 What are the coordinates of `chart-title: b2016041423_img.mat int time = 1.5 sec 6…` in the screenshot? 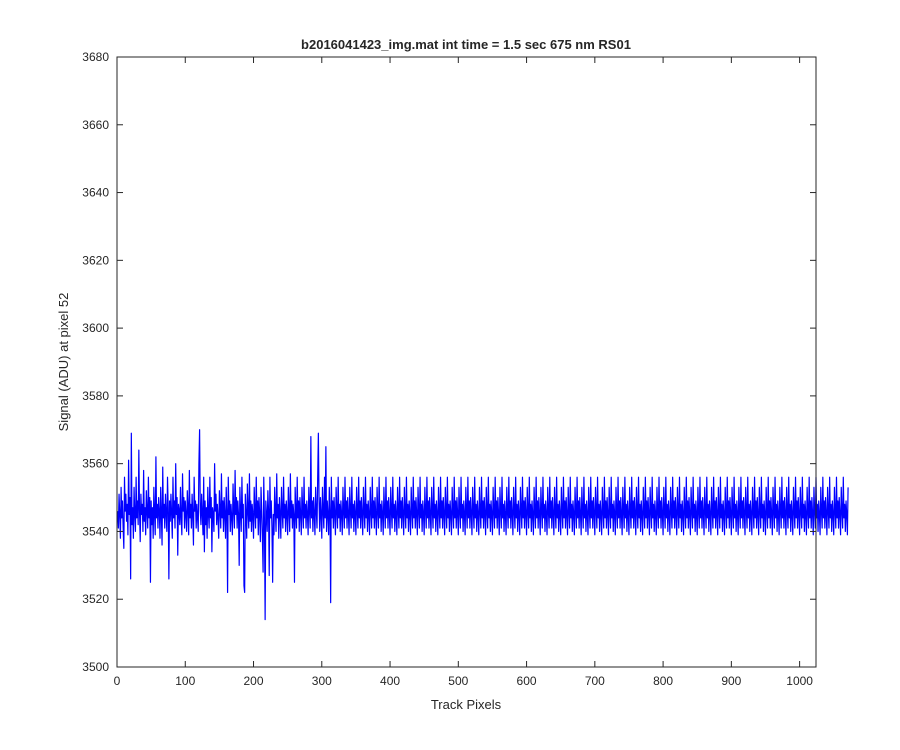 It's located at (466, 44).